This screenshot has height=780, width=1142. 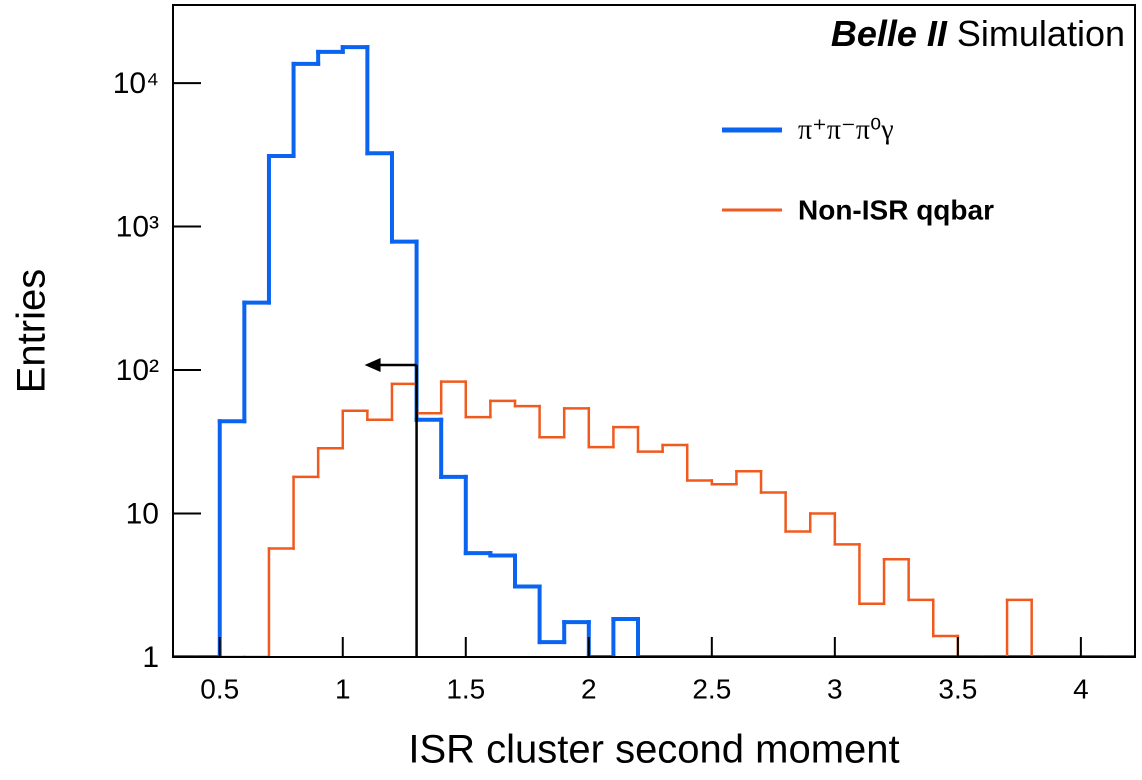 What do you see at coordinates (343, 688) in the screenshot?
I see `x-tick-label: 1` at bounding box center [343, 688].